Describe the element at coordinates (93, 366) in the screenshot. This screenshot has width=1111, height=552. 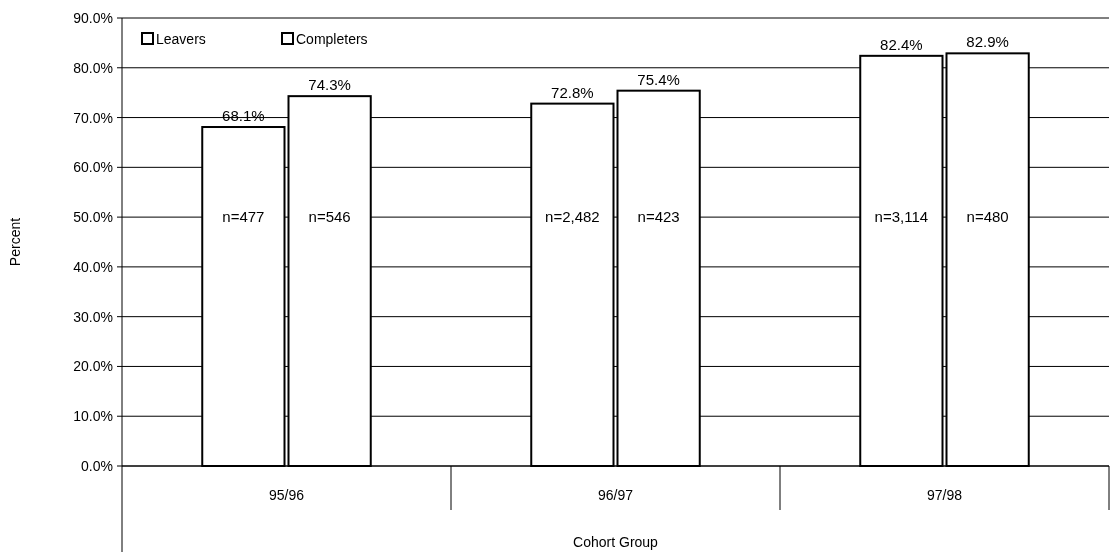
I see `y-tick-label: 20.0%` at that location.